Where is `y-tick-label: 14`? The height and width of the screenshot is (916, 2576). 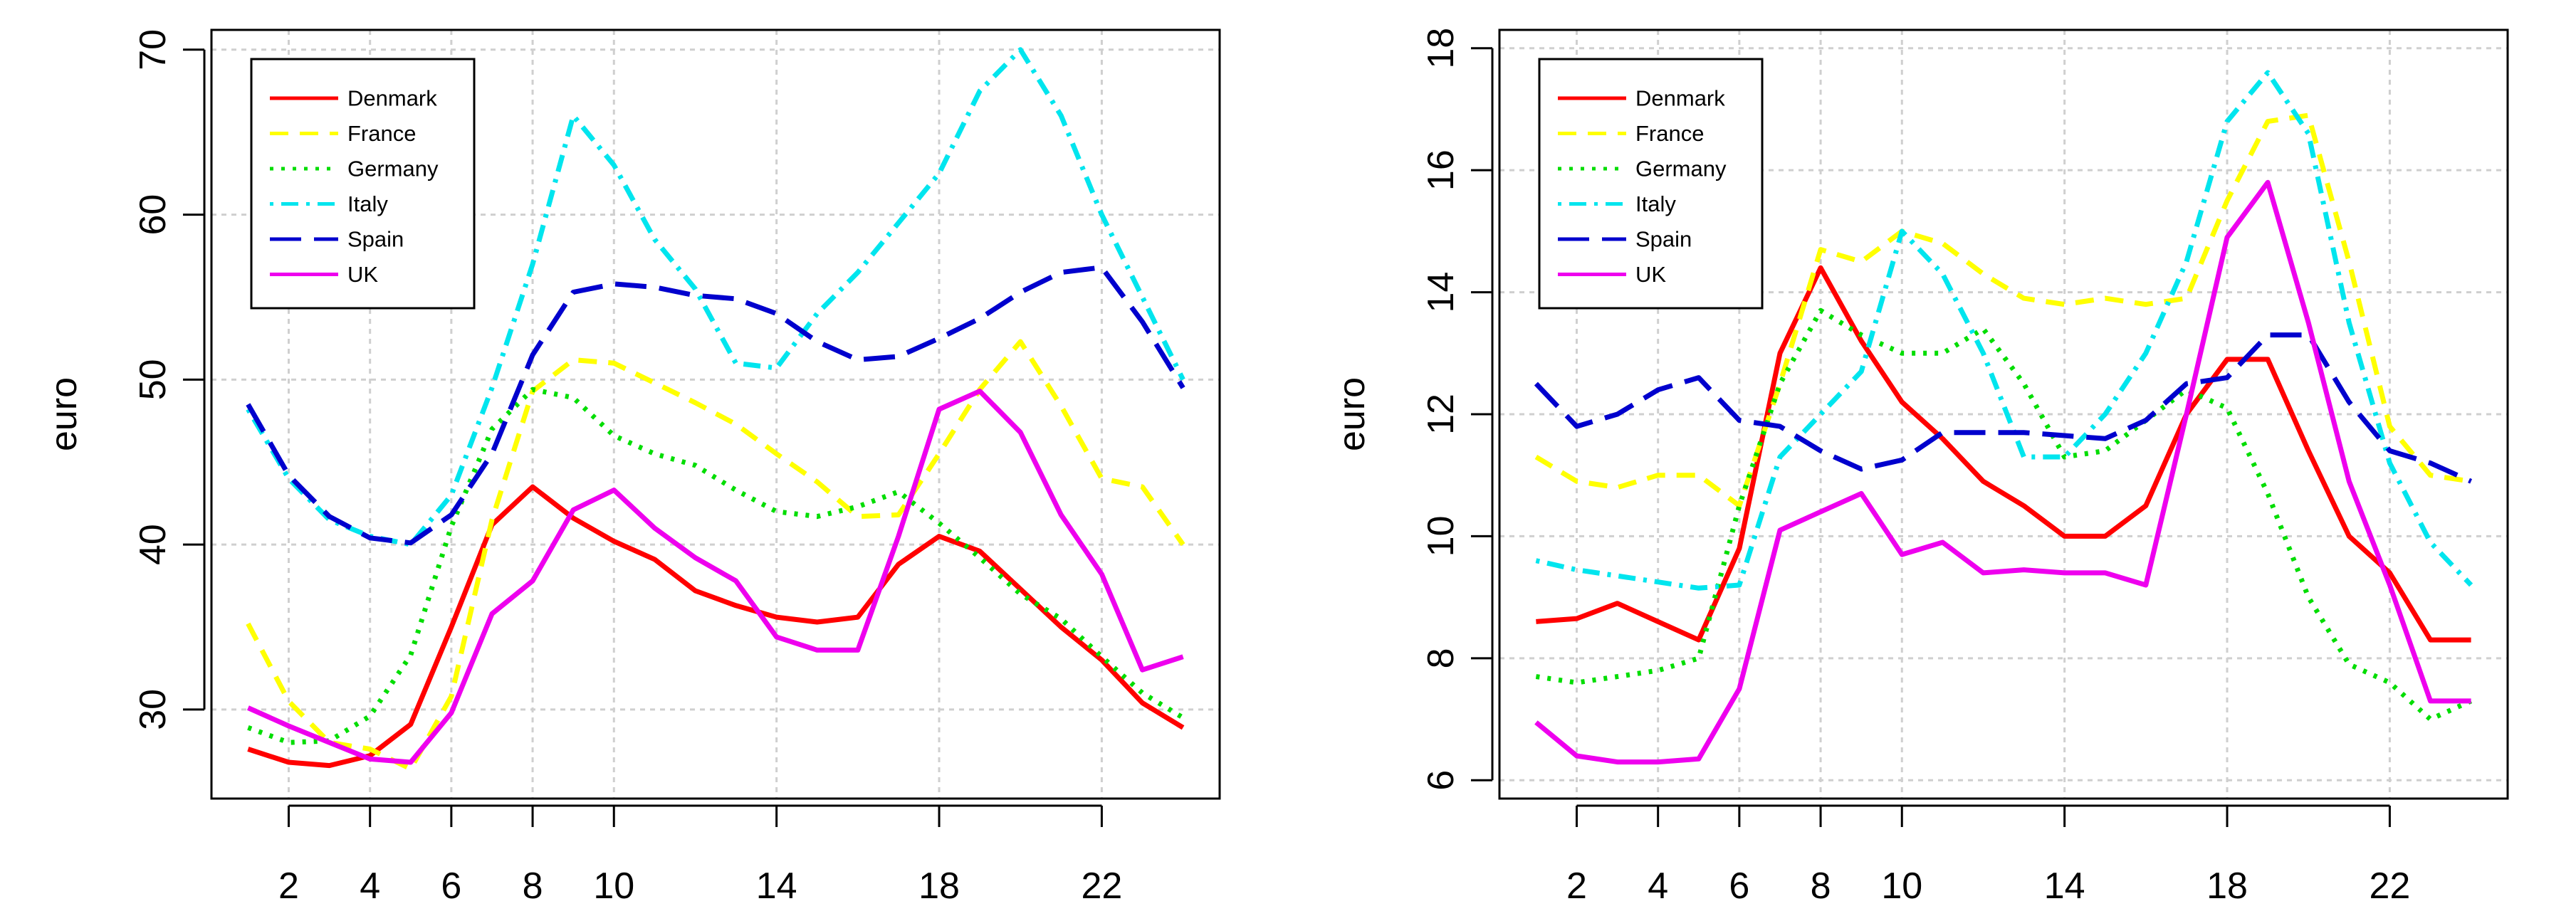
y-tick-label: 14 is located at coordinates (1441, 292).